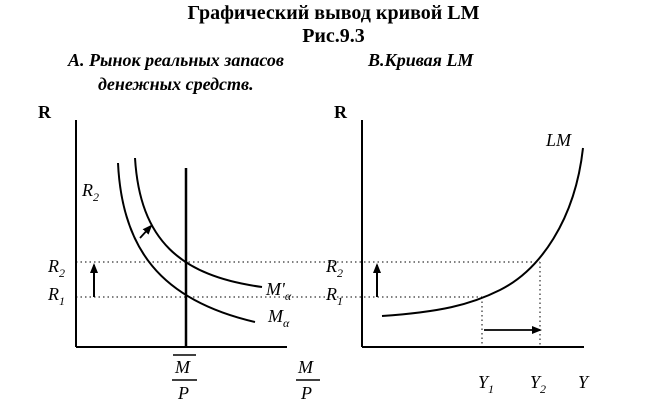 Image resolution: width=667 pixels, height=406 pixels. I want to click on panel-a-title: А. Рынок реальных запасов, so click(176, 60).